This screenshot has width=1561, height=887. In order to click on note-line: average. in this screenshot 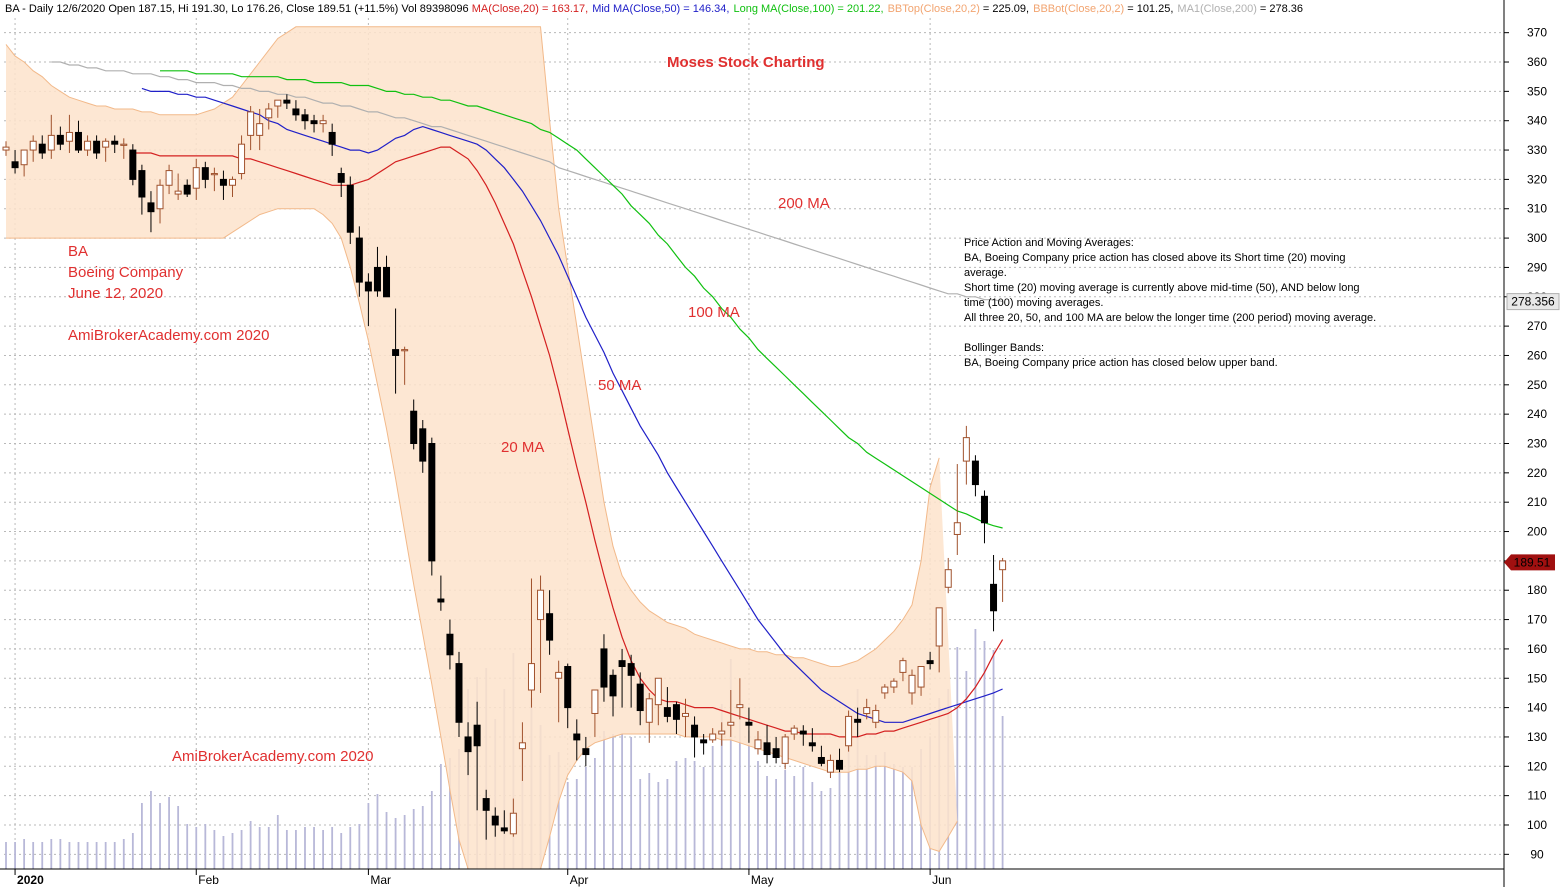, I will do `click(985, 273)`.